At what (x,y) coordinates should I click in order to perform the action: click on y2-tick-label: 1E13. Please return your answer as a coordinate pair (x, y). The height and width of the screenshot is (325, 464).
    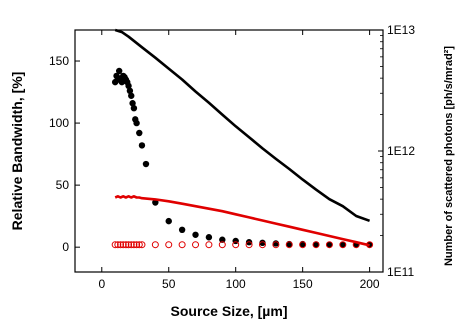
    Looking at the image, I should click on (401, 30).